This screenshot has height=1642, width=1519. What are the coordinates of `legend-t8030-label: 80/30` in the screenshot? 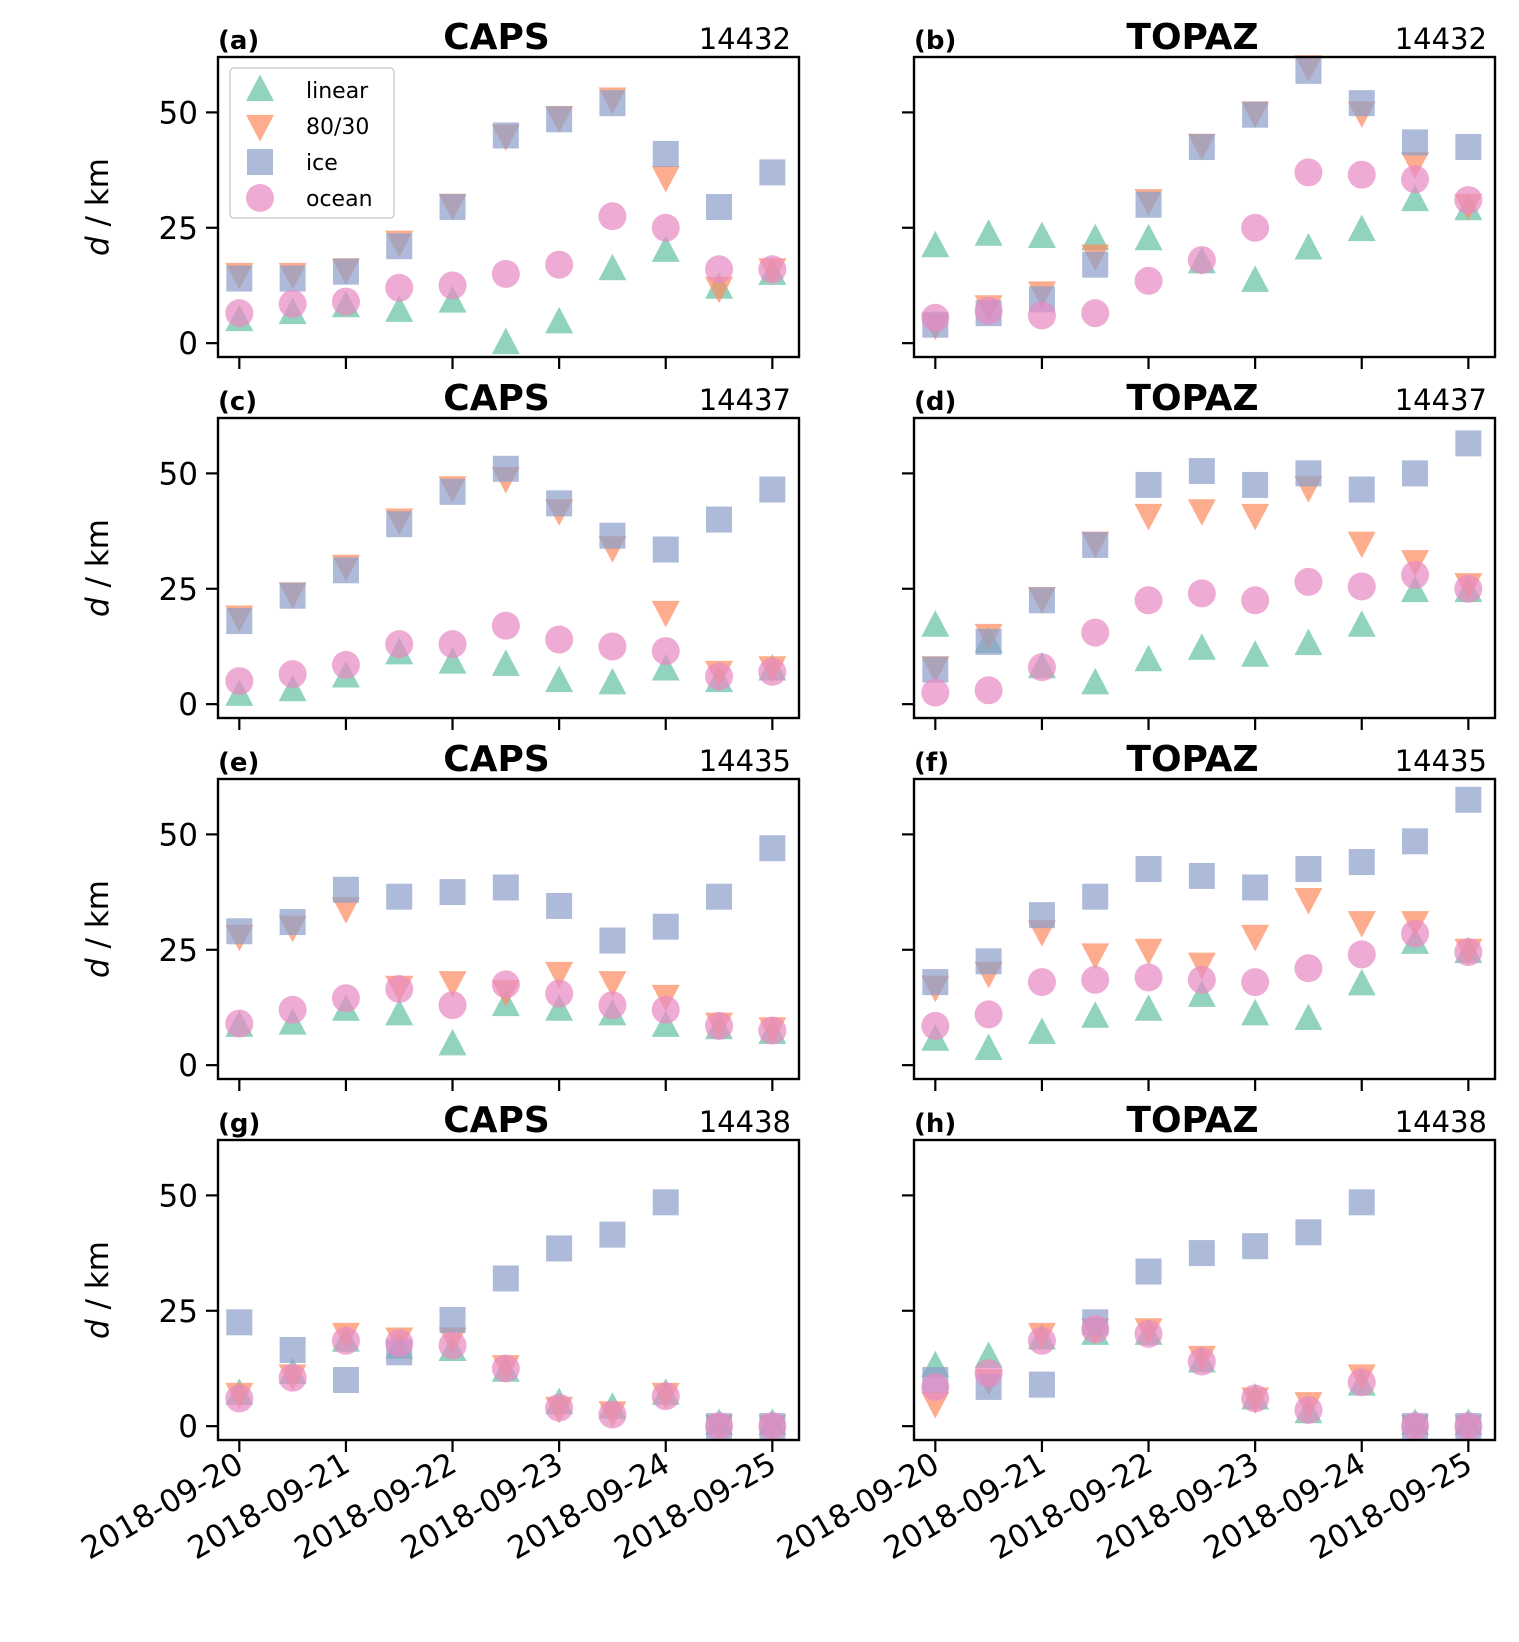 It's located at (337, 127).